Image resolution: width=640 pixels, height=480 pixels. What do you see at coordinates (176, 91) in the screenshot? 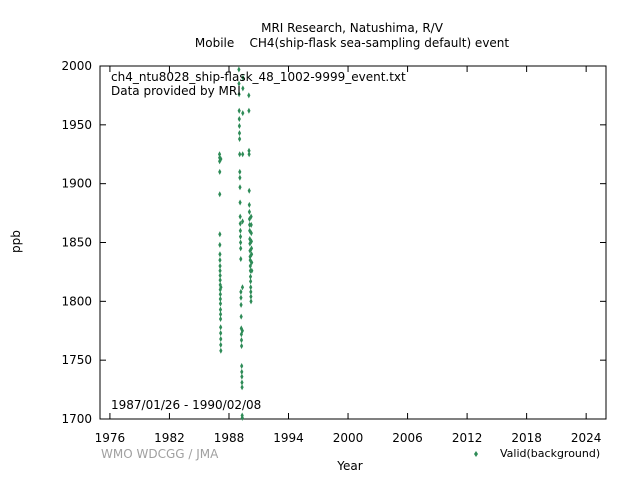
I see `provider-annotation: Data provided by MRI` at bounding box center [176, 91].